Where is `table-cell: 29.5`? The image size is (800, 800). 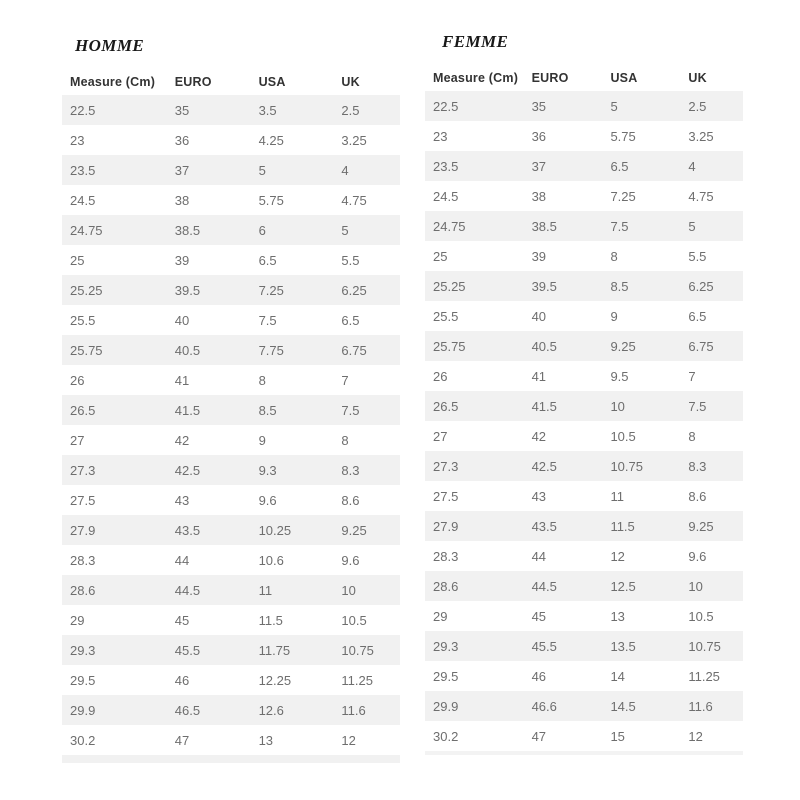
table-cell: 29.5 is located at coordinates (446, 676).